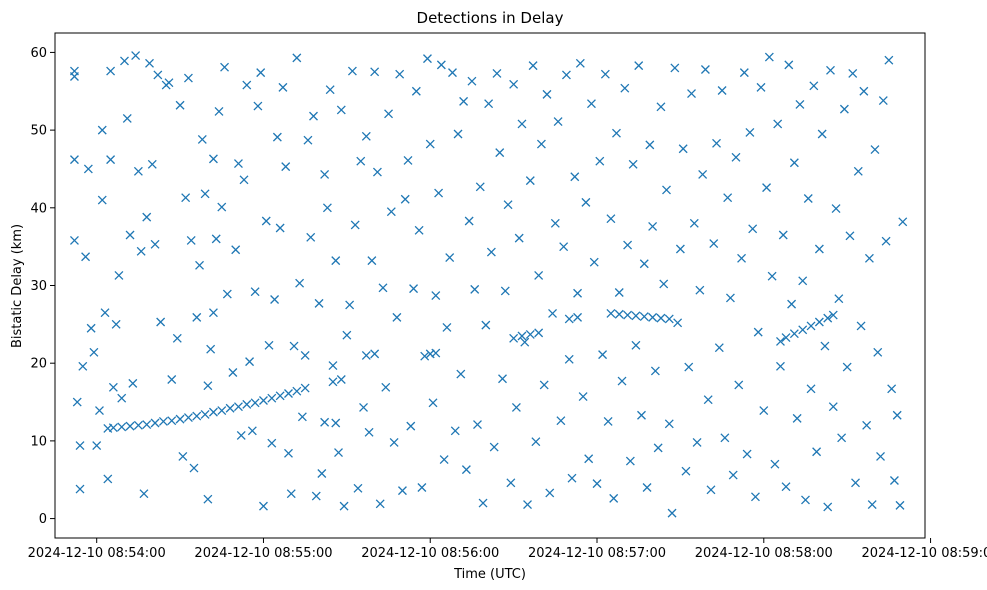 The width and height of the screenshot is (987, 590). I want to click on y-axis-ticks: 0 10 20 30 40 50 60, so click(42, 286).